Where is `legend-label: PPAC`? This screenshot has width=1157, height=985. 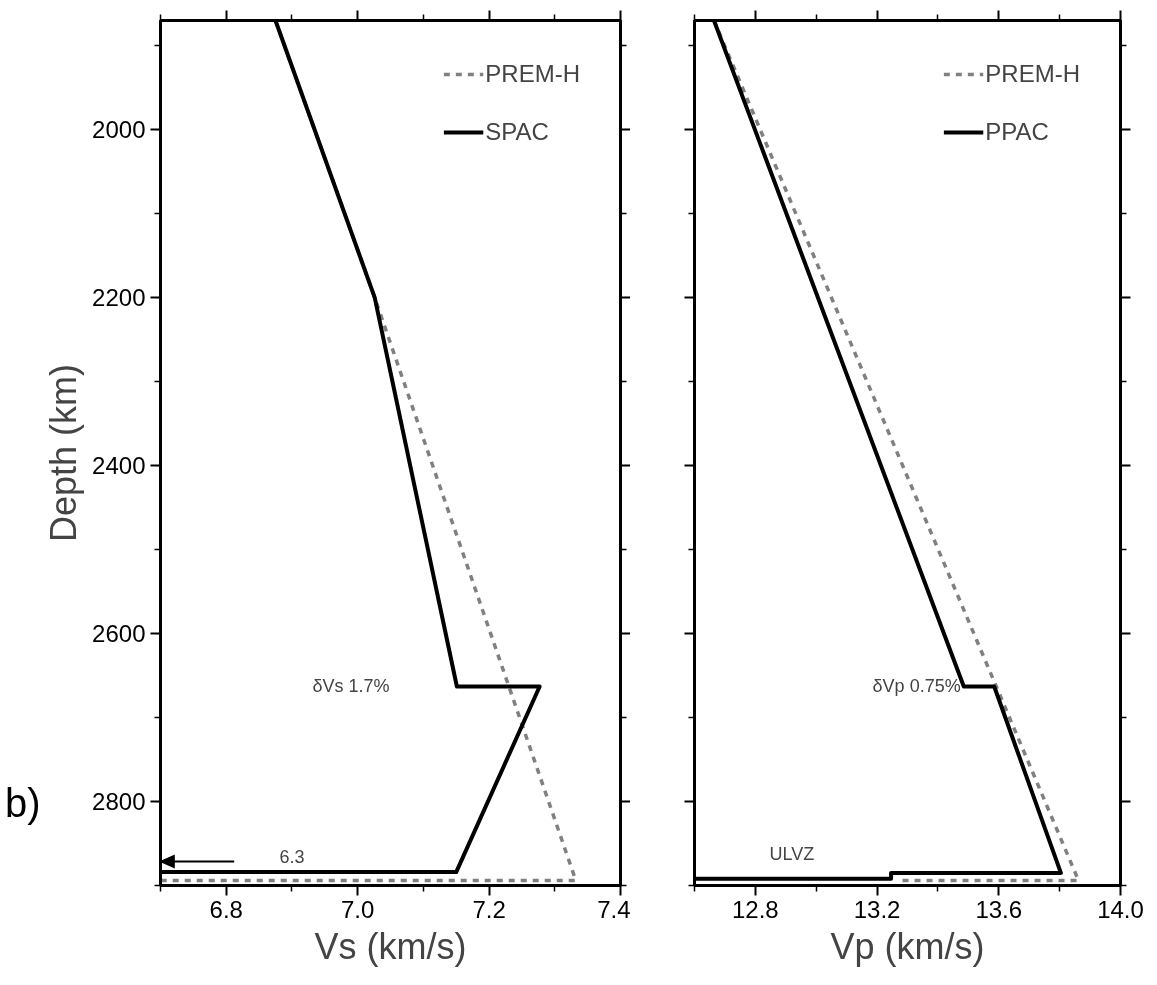 legend-label: PPAC is located at coordinates (1017, 132).